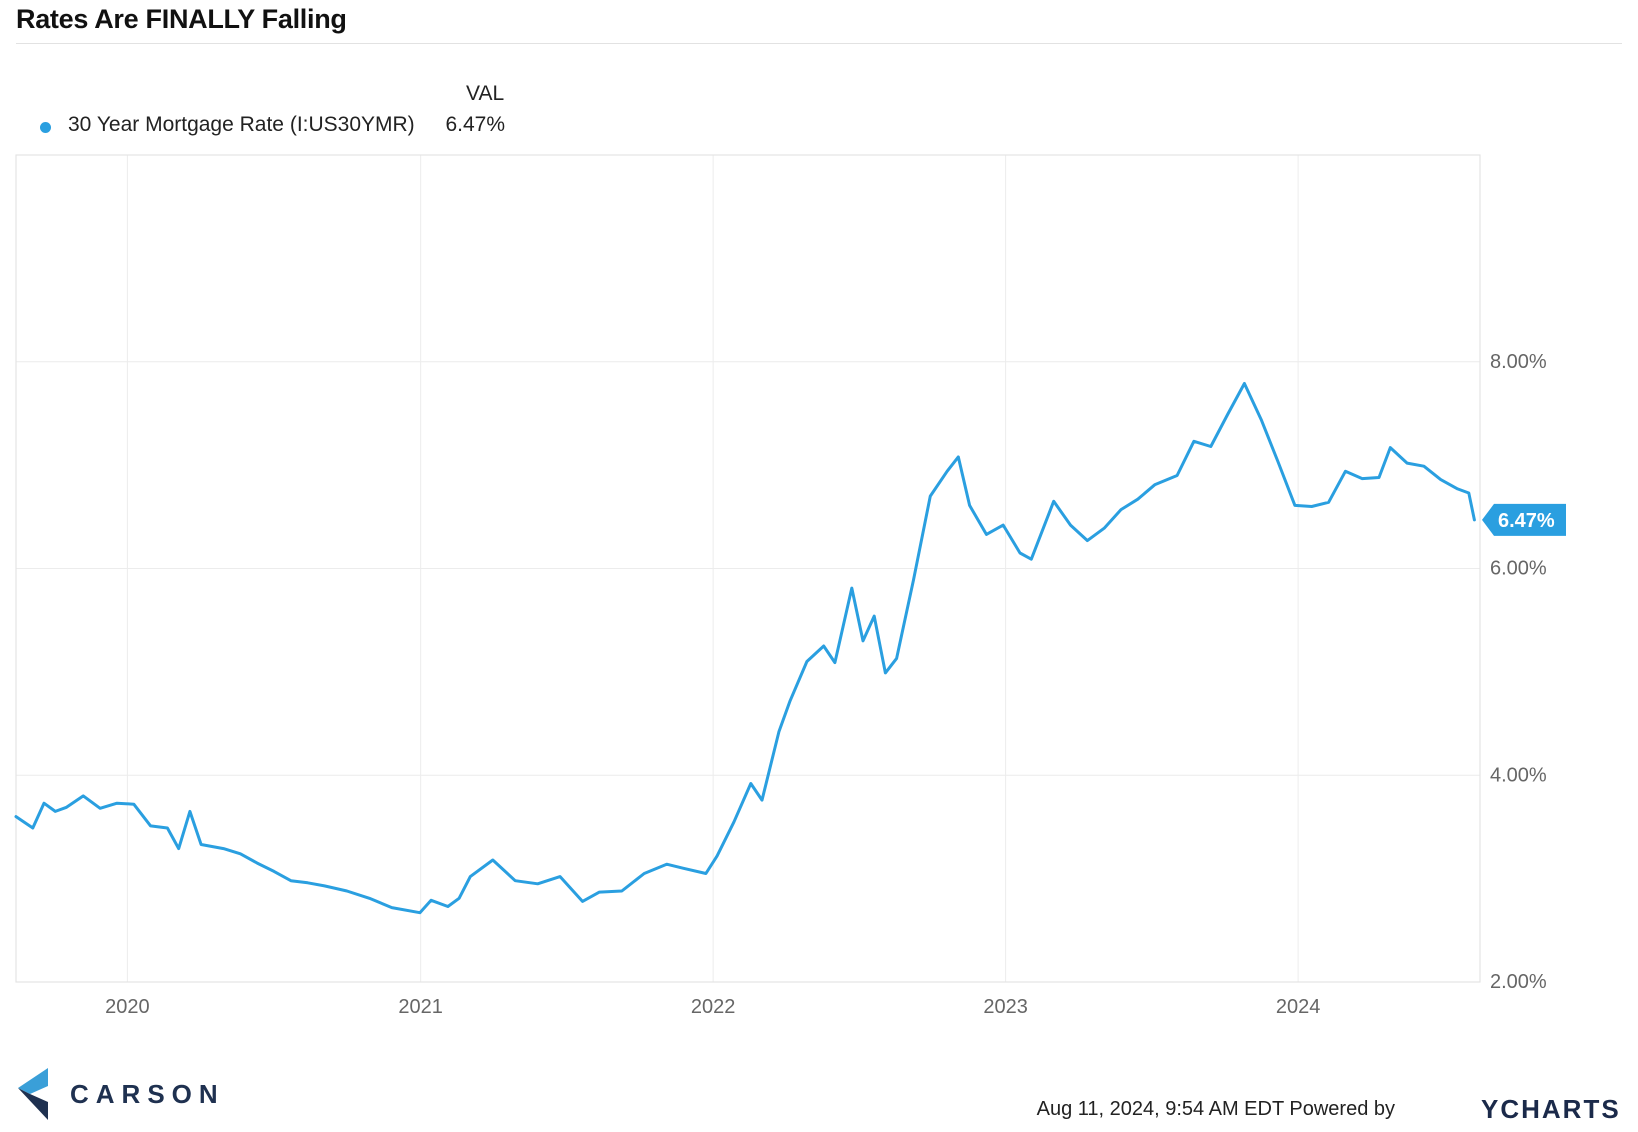 This screenshot has width=1638, height=1132. Describe the element at coordinates (45, 127) in the screenshot. I see `legend-dot-icon` at that location.